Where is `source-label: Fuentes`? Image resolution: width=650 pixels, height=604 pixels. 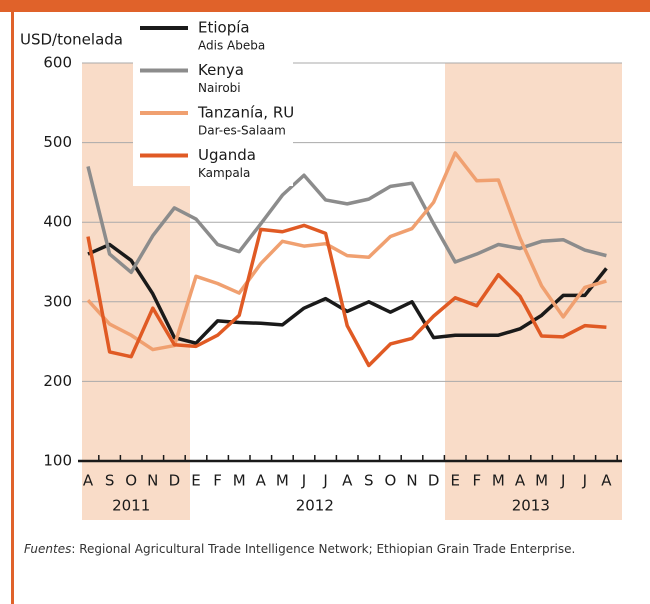 source-label: Fuentes is located at coordinates (48, 549).